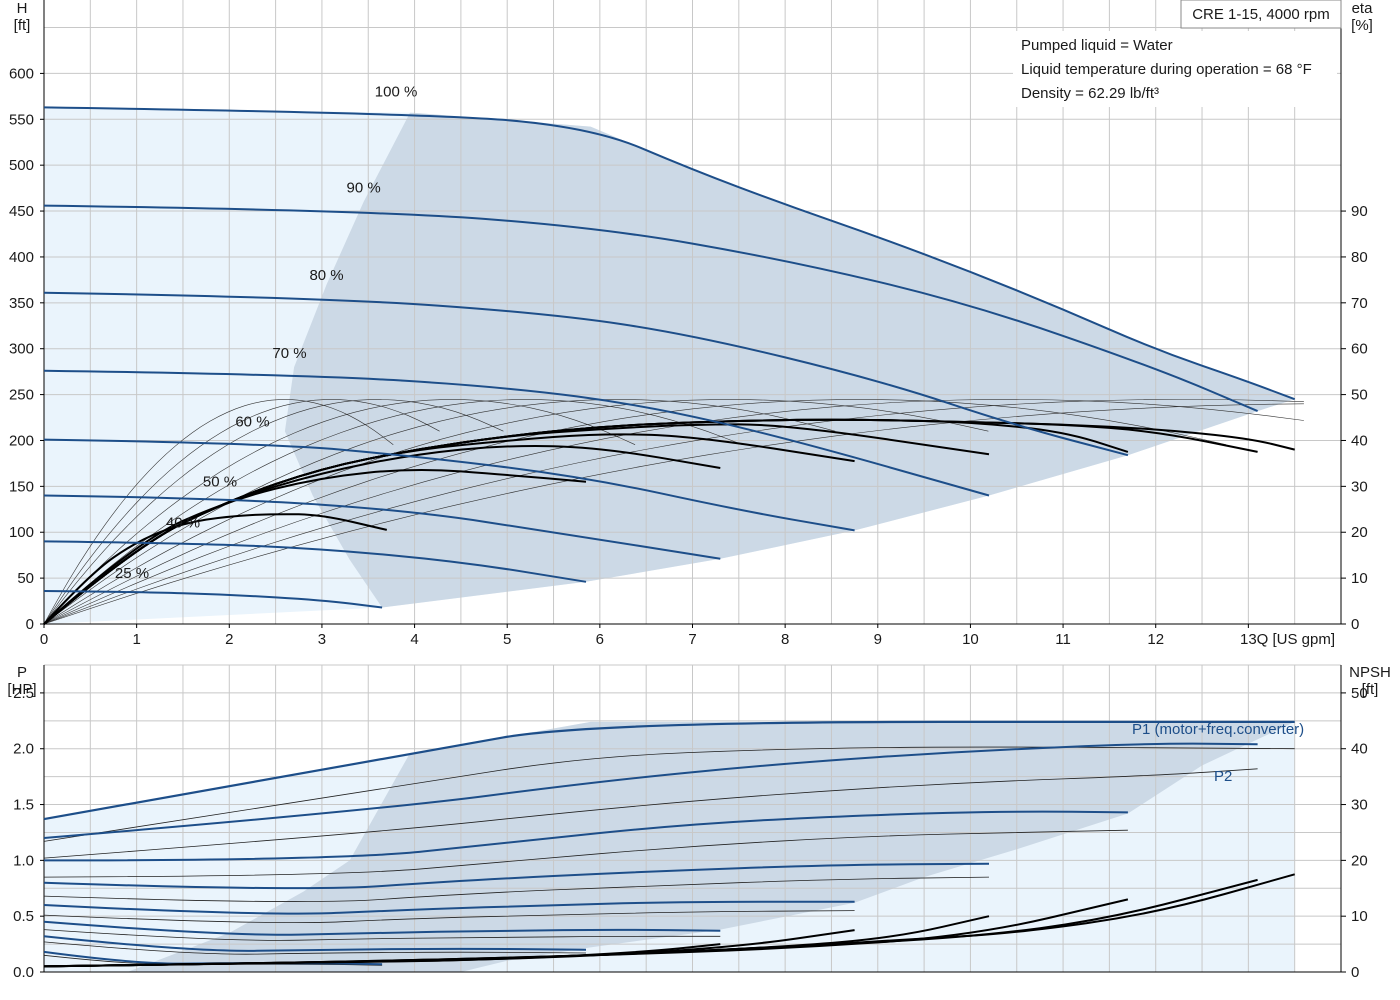 The width and height of the screenshot is (1400, 1000). What do you see at coordinates (183, 523) in the screenshot?
I see `speed-label: 40 %` at bounding box center [183, 523].